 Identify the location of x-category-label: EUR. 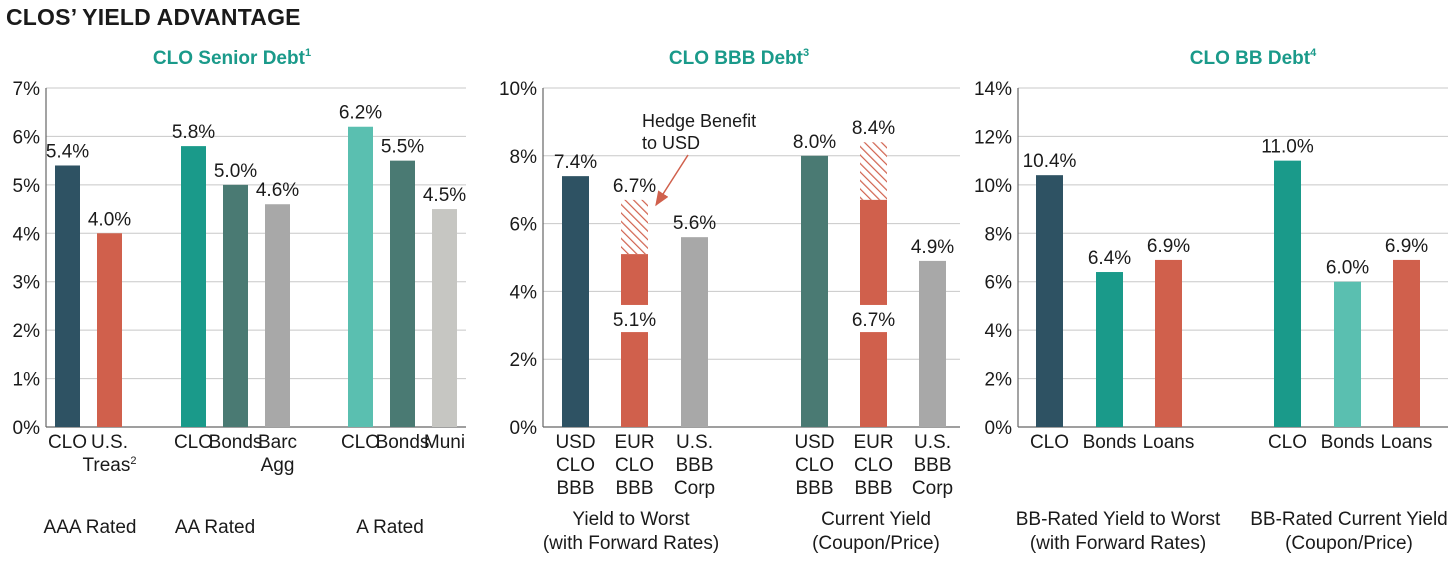
(873, 442).